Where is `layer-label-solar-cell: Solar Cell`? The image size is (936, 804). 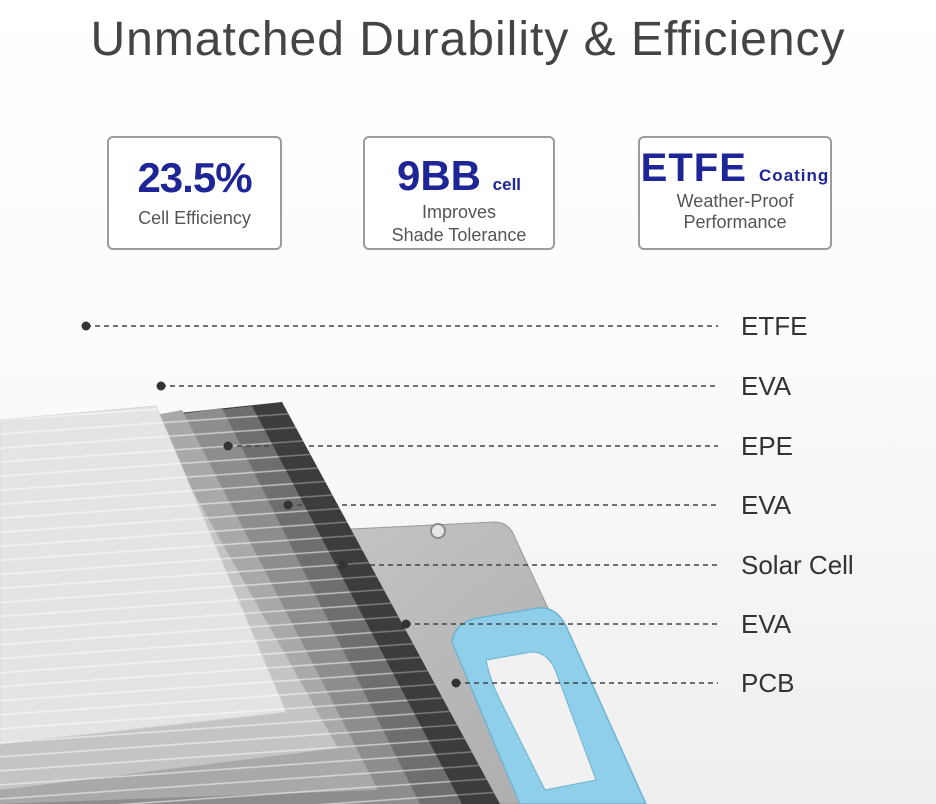 layer-label-solar-cell: Solar Cell is located at coordinates (797, 565).